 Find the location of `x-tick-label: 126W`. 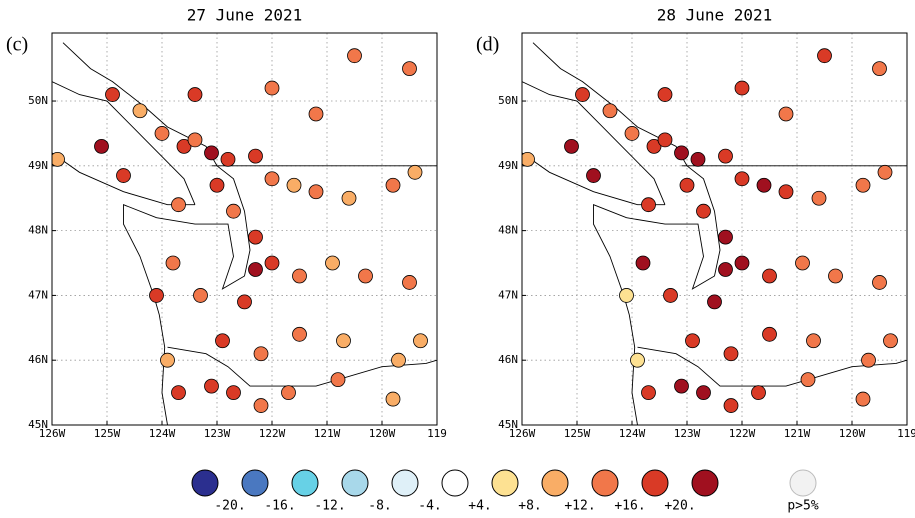

x-tick-label: 126W is located at coordinates (522, 433).